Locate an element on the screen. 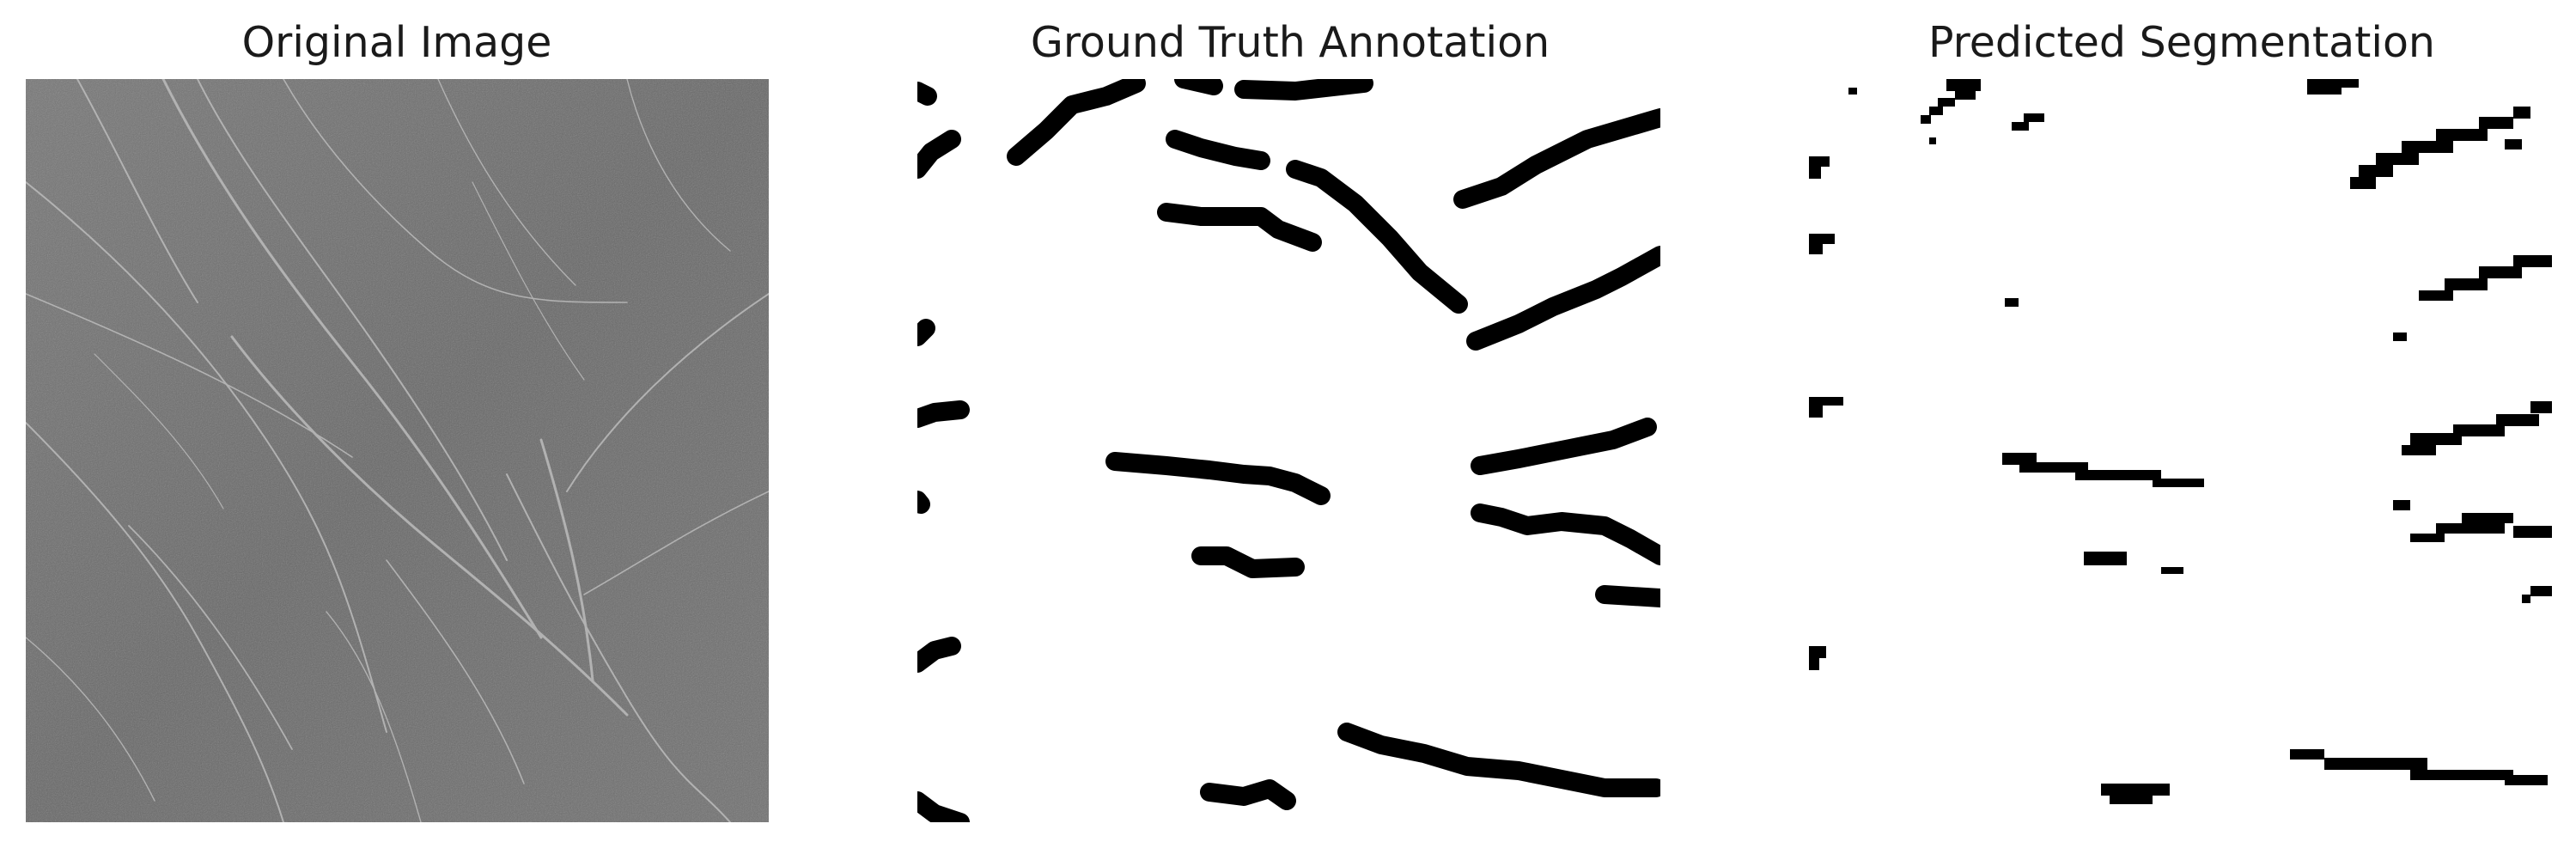 The image size is (2576, 848). panel-title: Original Image is located at coordinates (396, 42).